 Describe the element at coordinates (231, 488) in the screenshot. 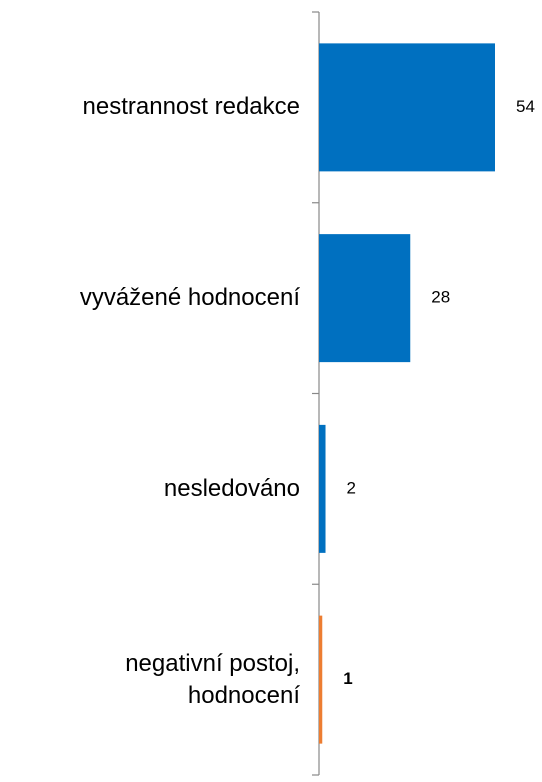

I see `category-label: nesledováno` at that location.